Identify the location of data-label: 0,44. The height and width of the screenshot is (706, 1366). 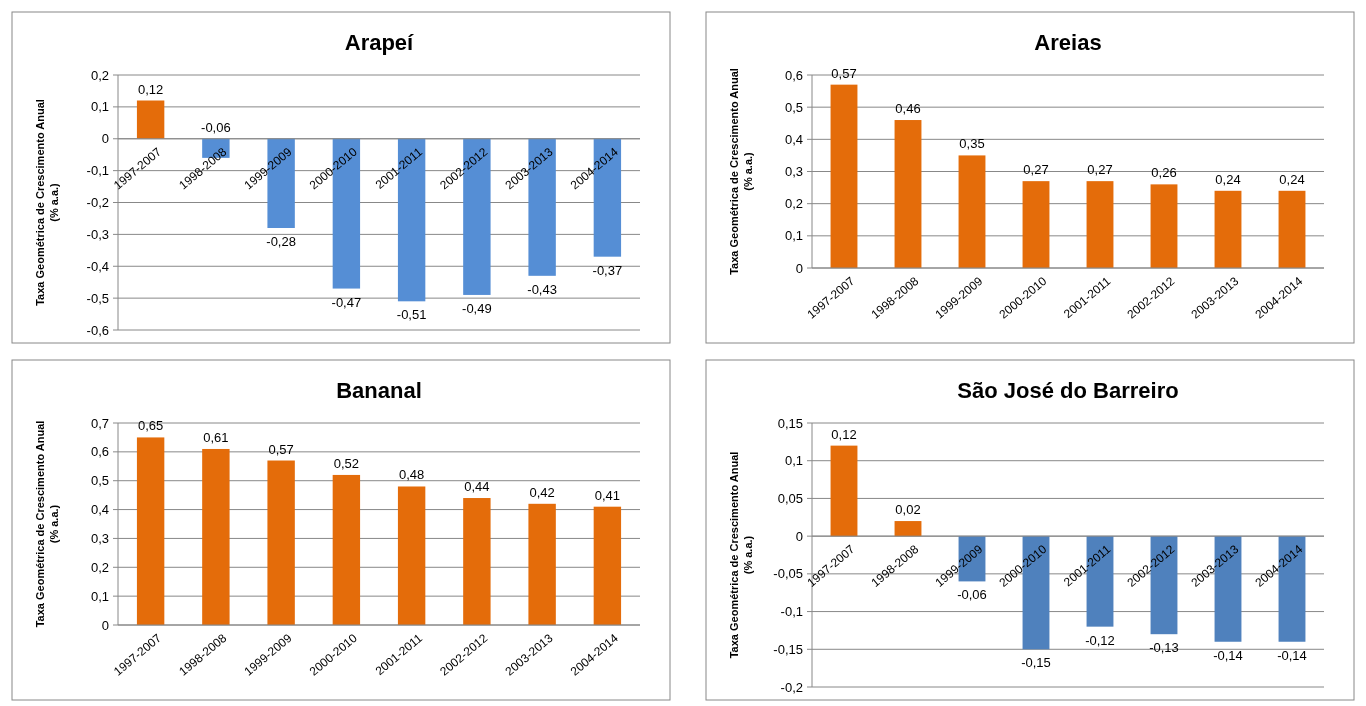
(477, 487).